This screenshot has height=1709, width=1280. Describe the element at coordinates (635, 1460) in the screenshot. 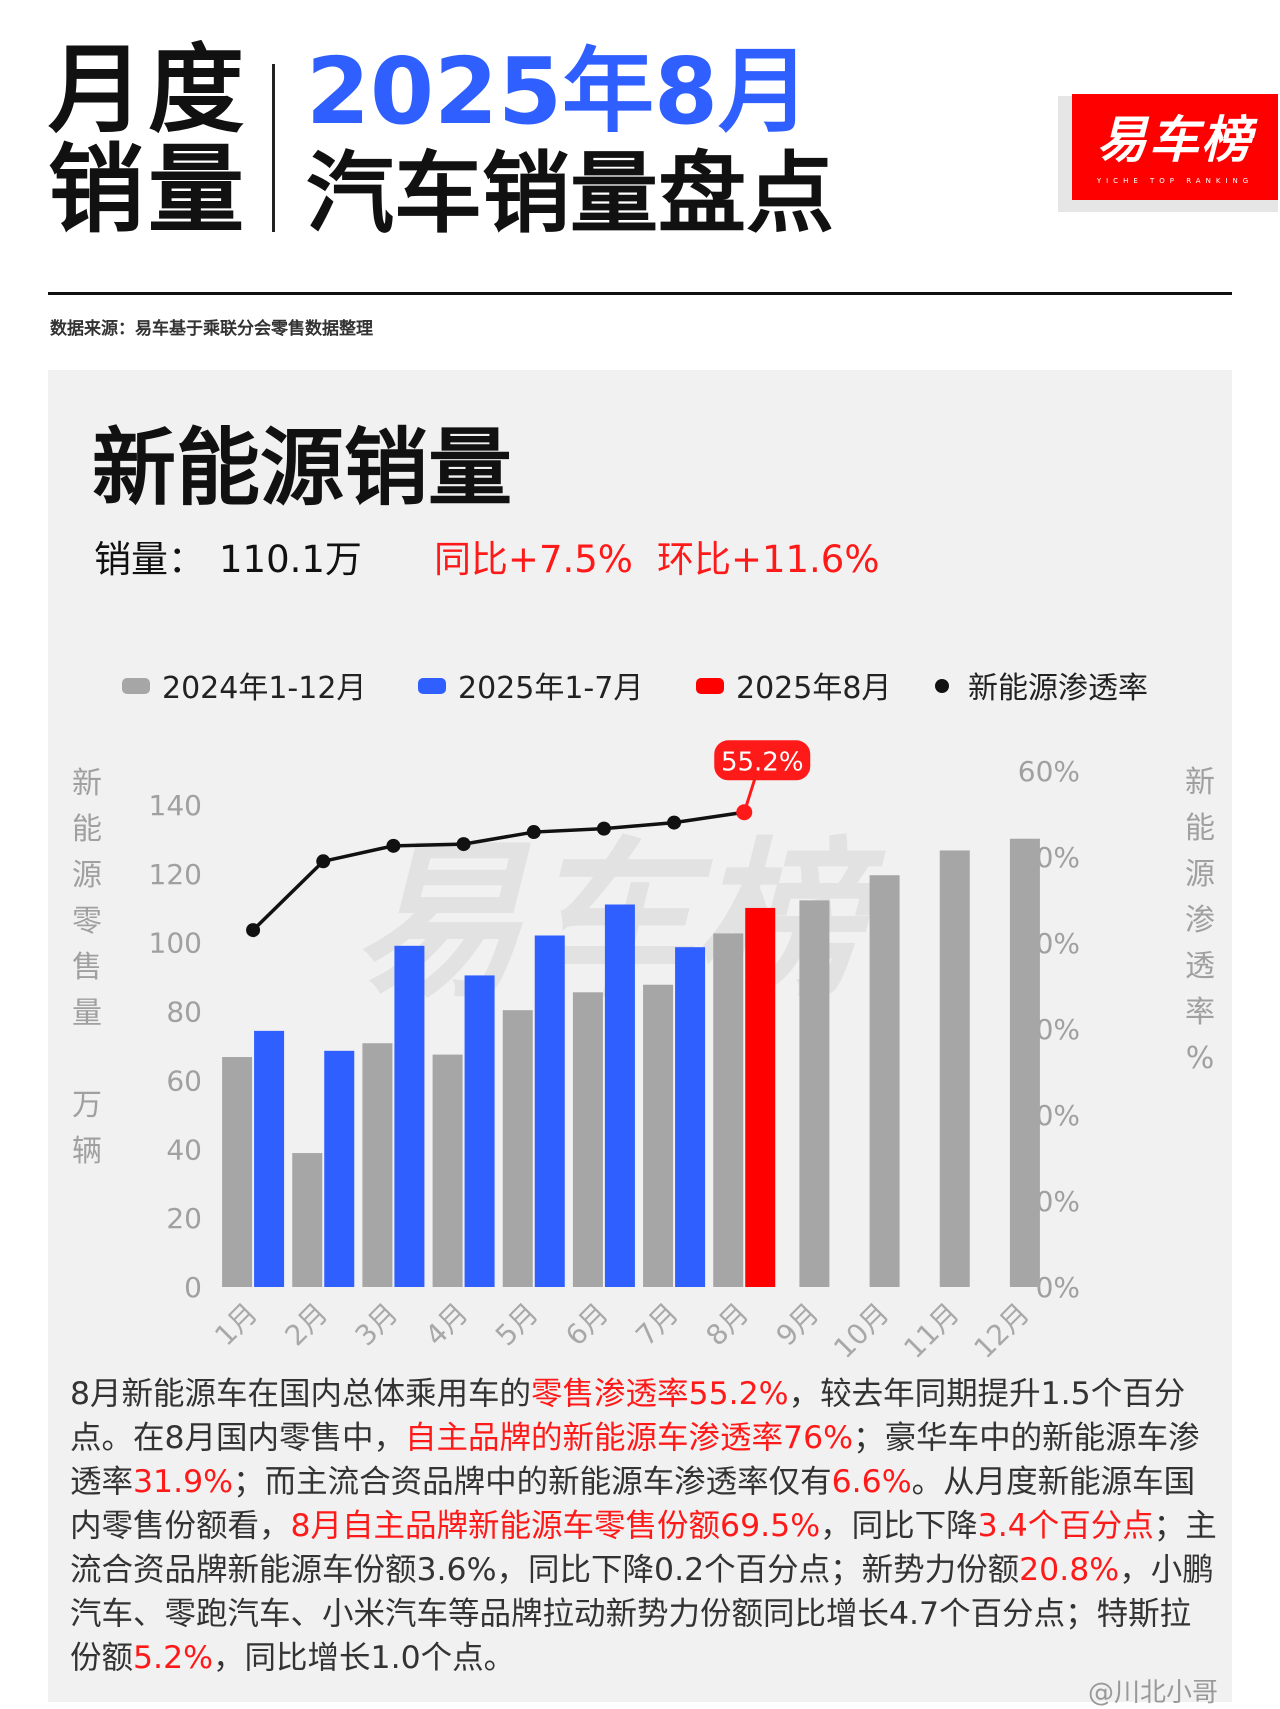

I see `paragraph-text: ；豪华车中的新能源车渗透率` at that location.